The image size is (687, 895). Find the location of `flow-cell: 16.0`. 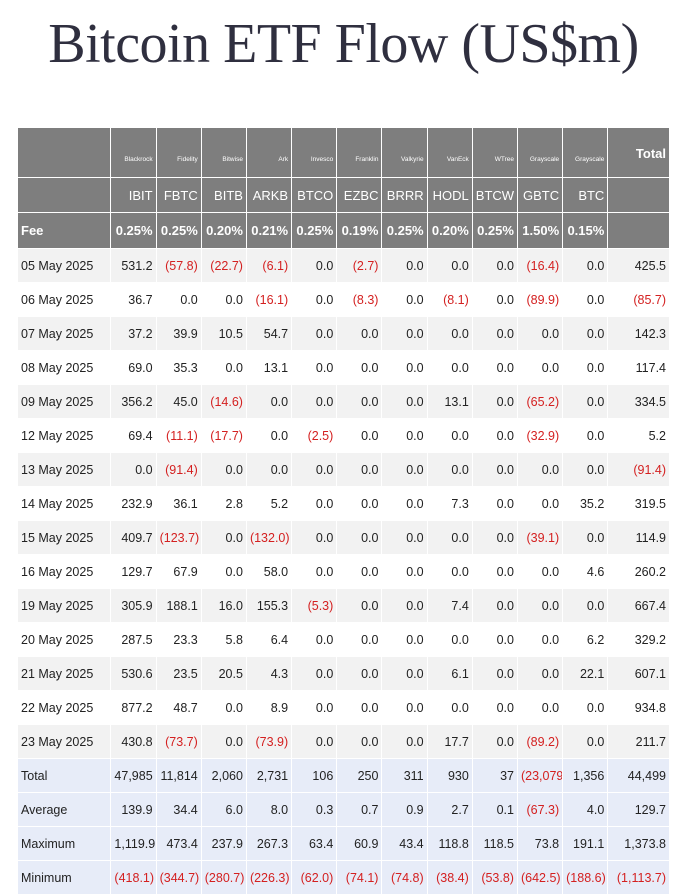

flow-cell: 16.0 is located at coordinates (223, 605).